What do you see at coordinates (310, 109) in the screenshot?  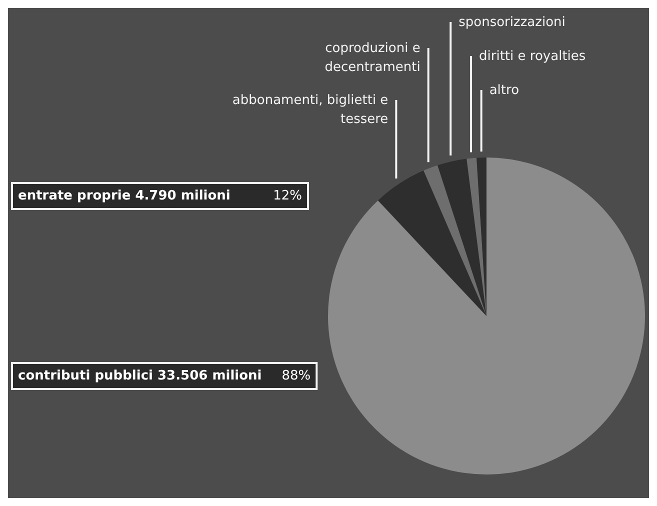 I see `slice-label: abbonamenti, biglietti e tessere` at bounding box center [310, 109].